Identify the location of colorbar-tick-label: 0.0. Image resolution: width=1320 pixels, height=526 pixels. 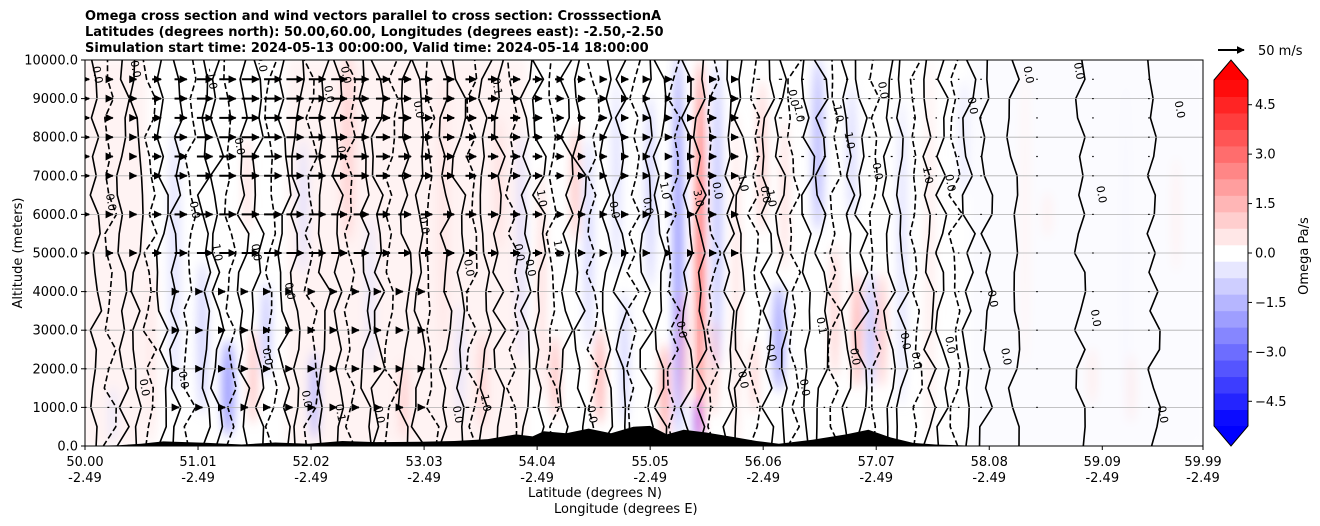
(1265, 254).